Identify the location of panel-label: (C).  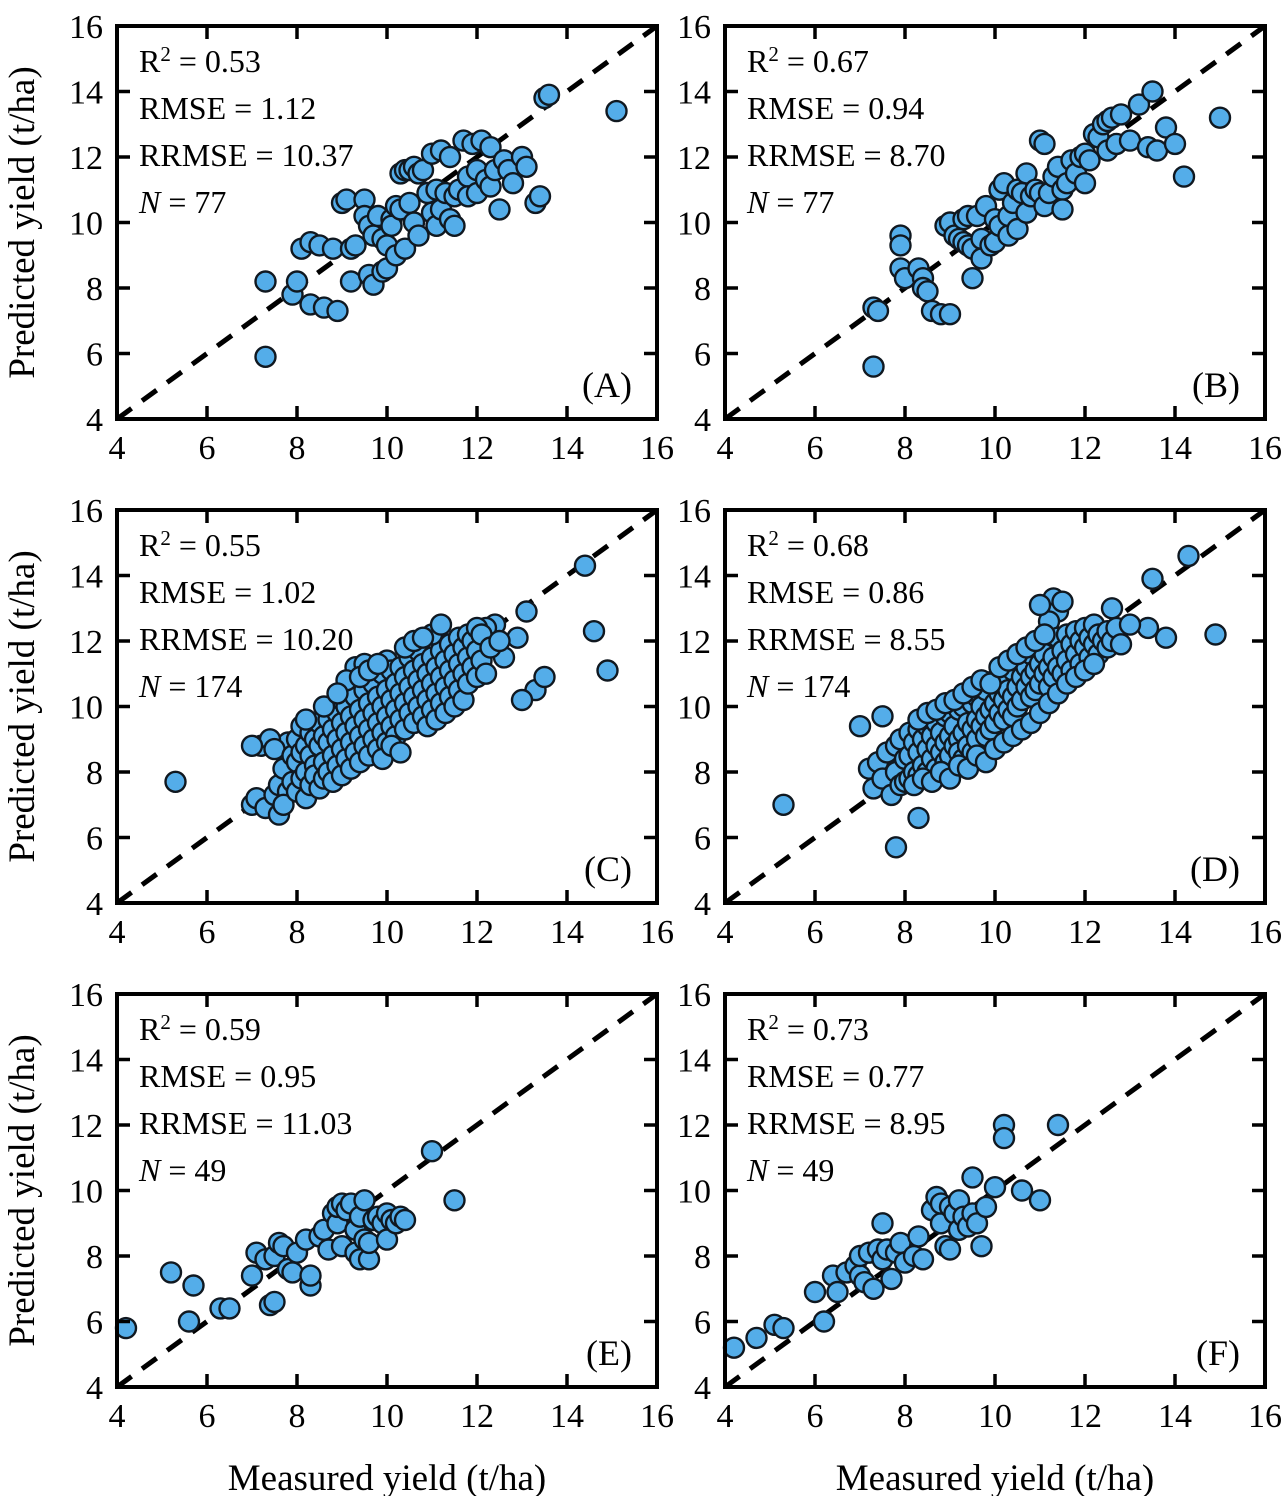
(608, 869).